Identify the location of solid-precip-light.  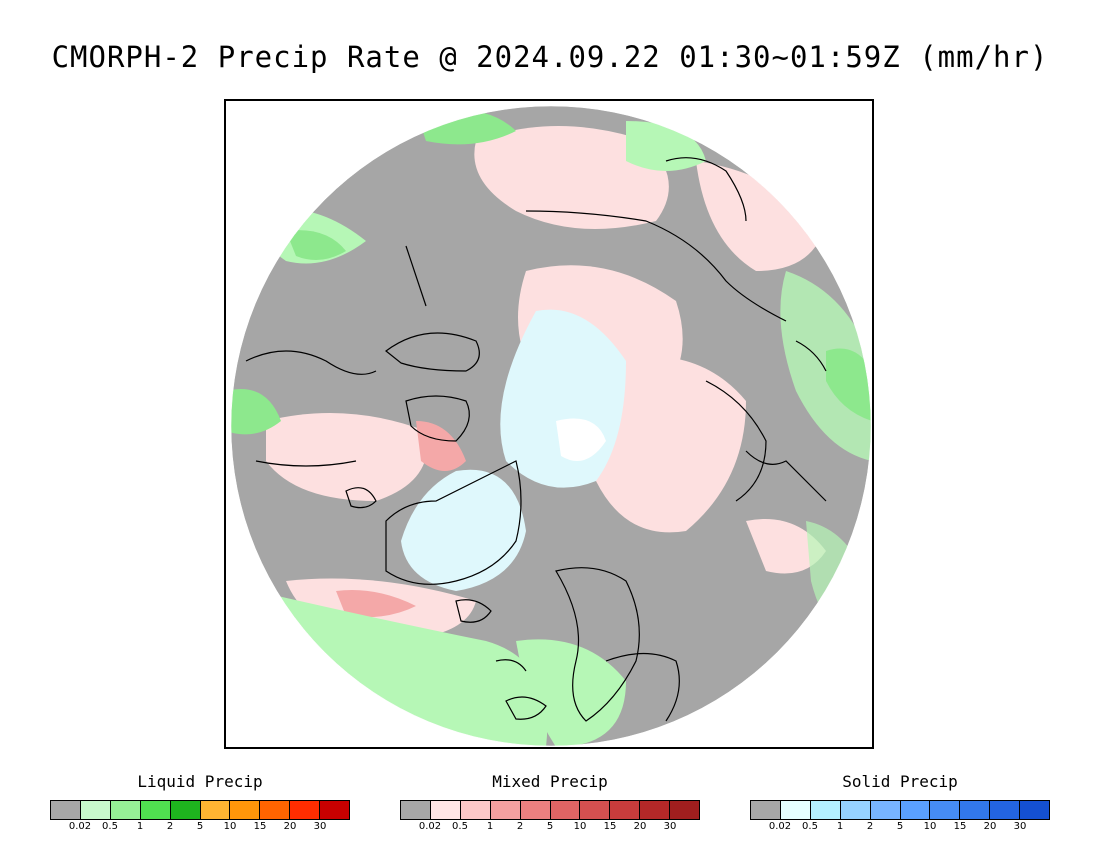
(581, 439).